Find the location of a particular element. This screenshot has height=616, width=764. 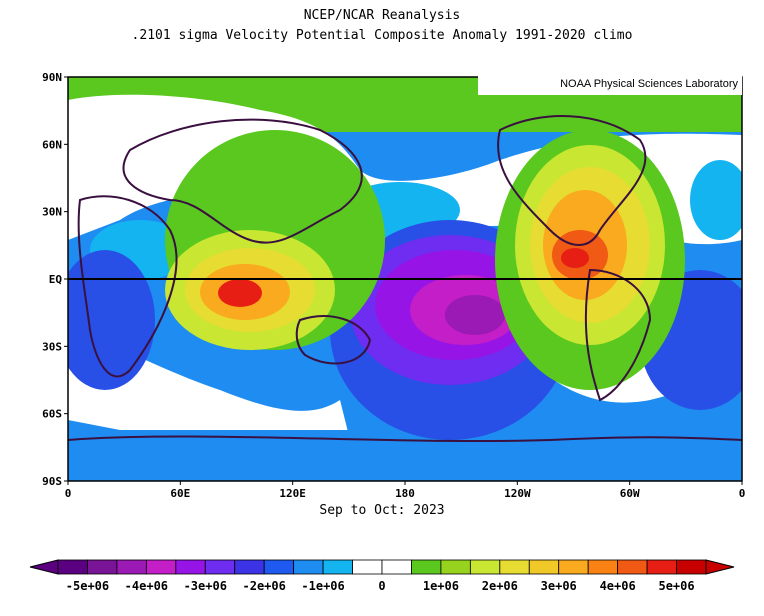

lat-label: 60N is located at coordinates (52, 144).